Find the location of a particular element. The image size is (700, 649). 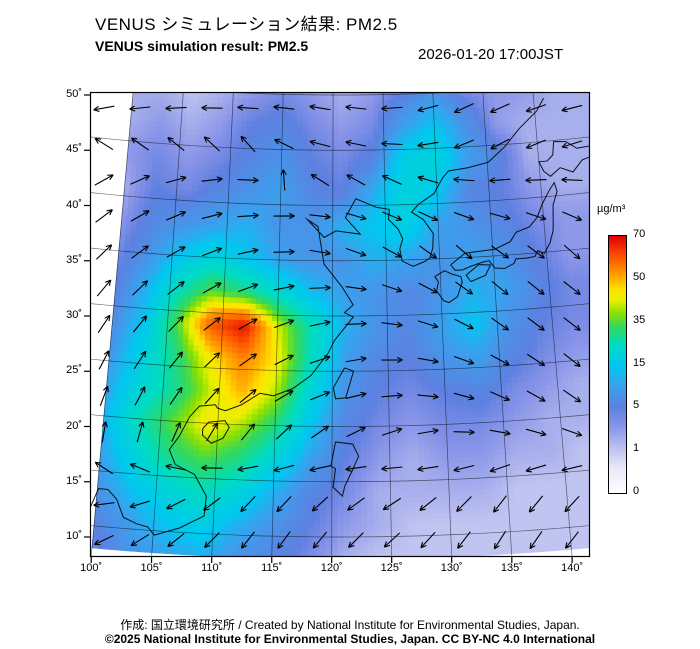

colorbar-tick-label: 15 is located at coordinates (639, 362).